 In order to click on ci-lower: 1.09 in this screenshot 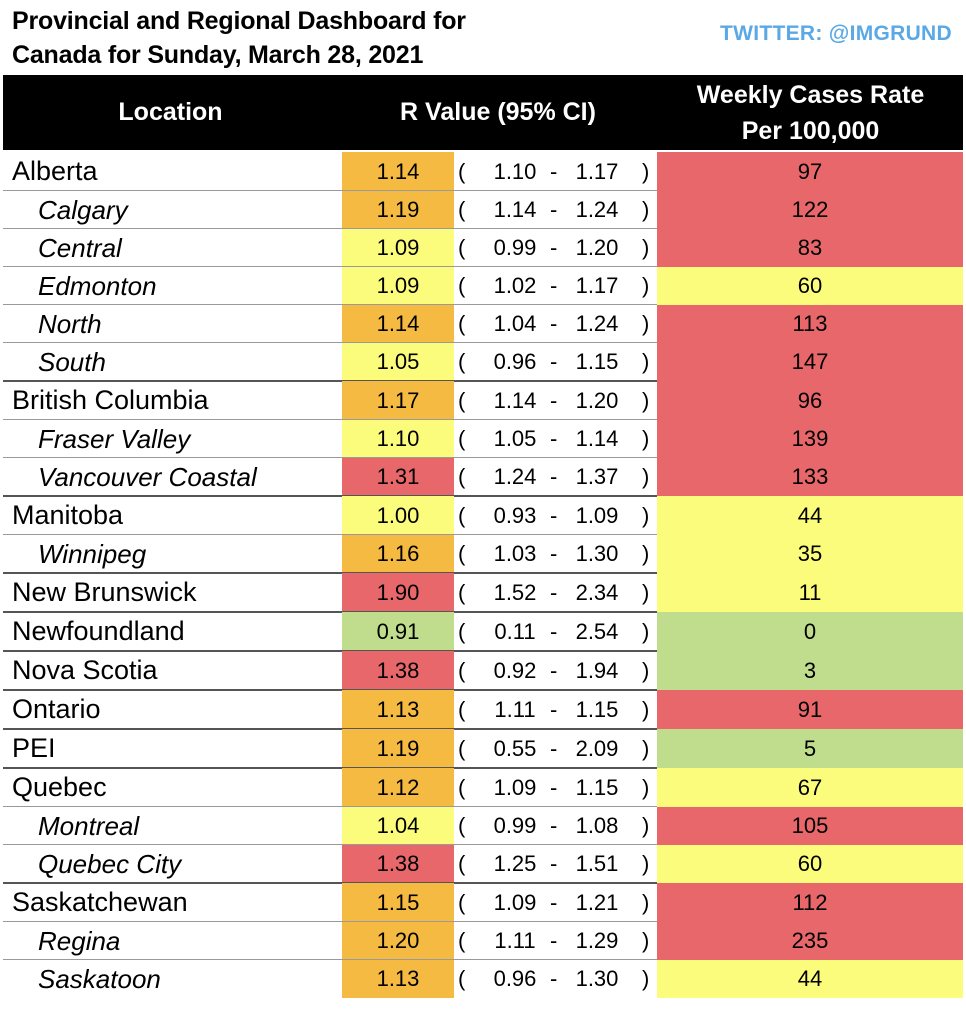, I will do `click(515, 902)`.